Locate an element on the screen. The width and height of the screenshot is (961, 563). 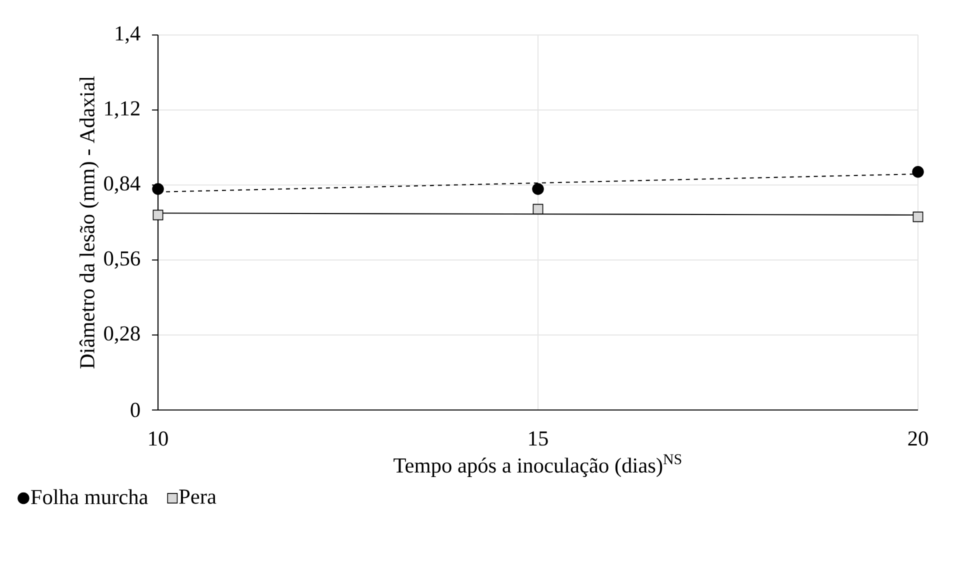
y-tick-label: 1,12 is located at coordinates (122, 110).